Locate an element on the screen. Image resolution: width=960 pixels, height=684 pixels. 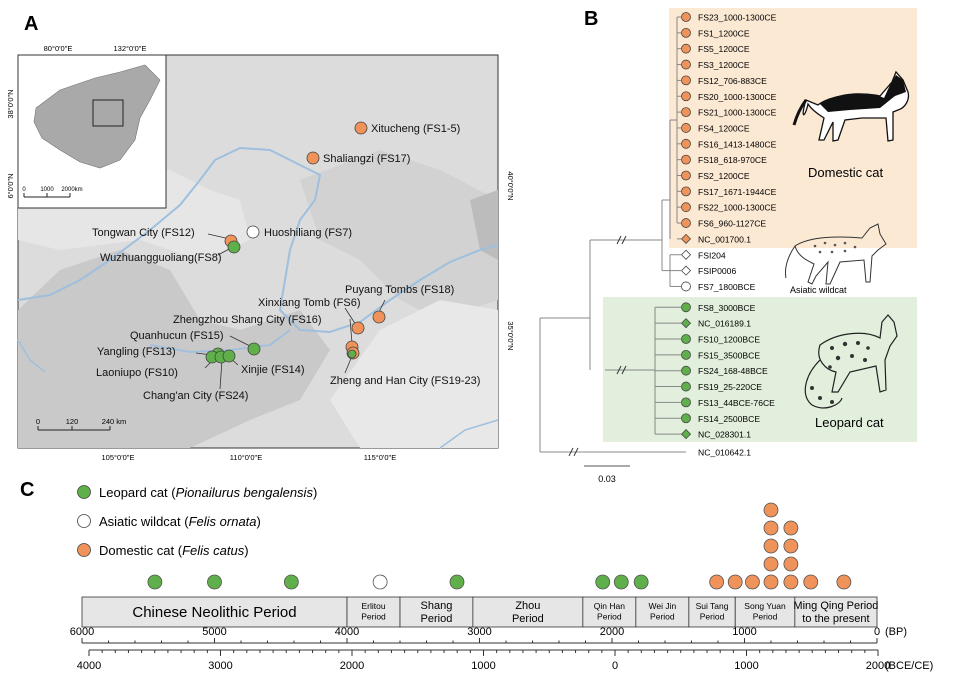
tree-tip-label: FS3_1200CE is located at coordinates (724, 65).